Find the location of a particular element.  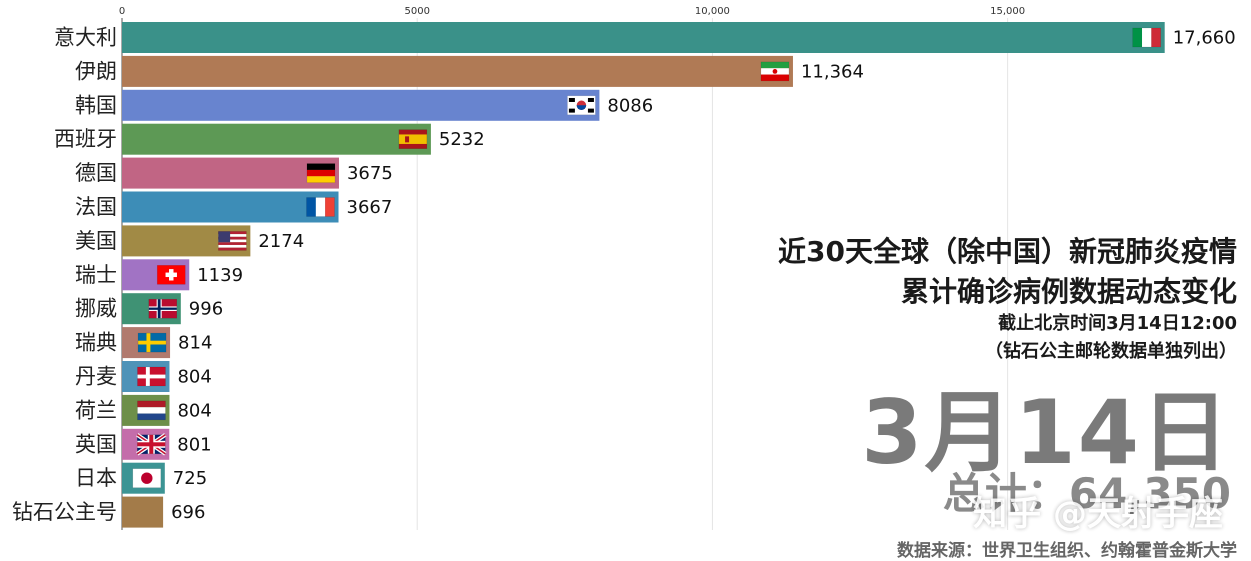

bar-row: 荷兰 804 is located at coordinates (143, 410).